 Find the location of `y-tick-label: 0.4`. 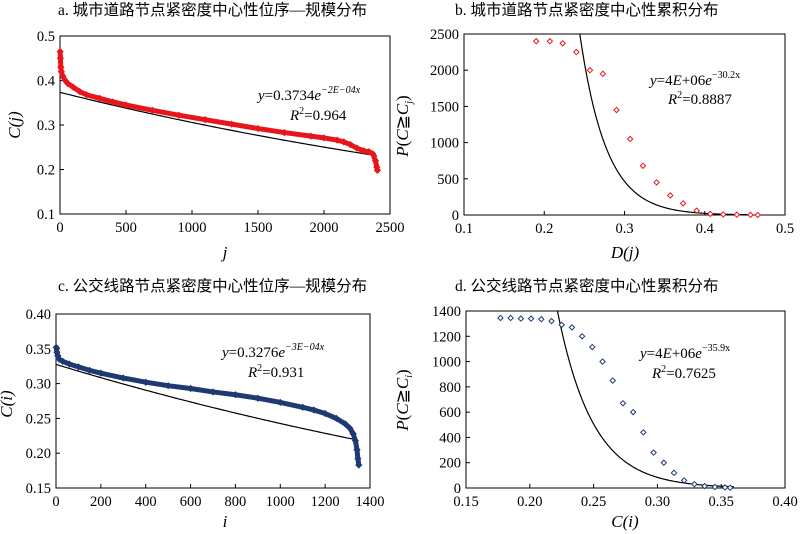

y-tick-label: 0.4 is located at coordinates (46, 82).